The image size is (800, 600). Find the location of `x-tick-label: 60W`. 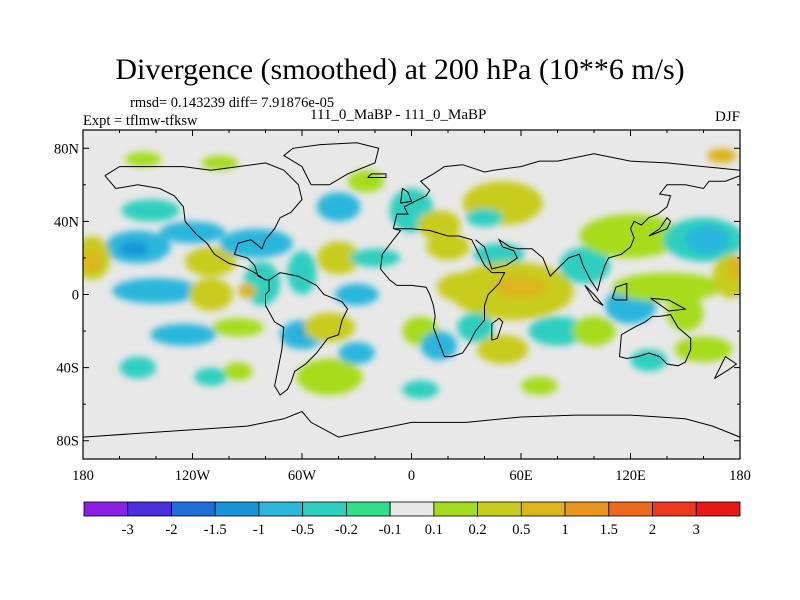

x-tick-label: 60W is located at coordinates (302, 476).